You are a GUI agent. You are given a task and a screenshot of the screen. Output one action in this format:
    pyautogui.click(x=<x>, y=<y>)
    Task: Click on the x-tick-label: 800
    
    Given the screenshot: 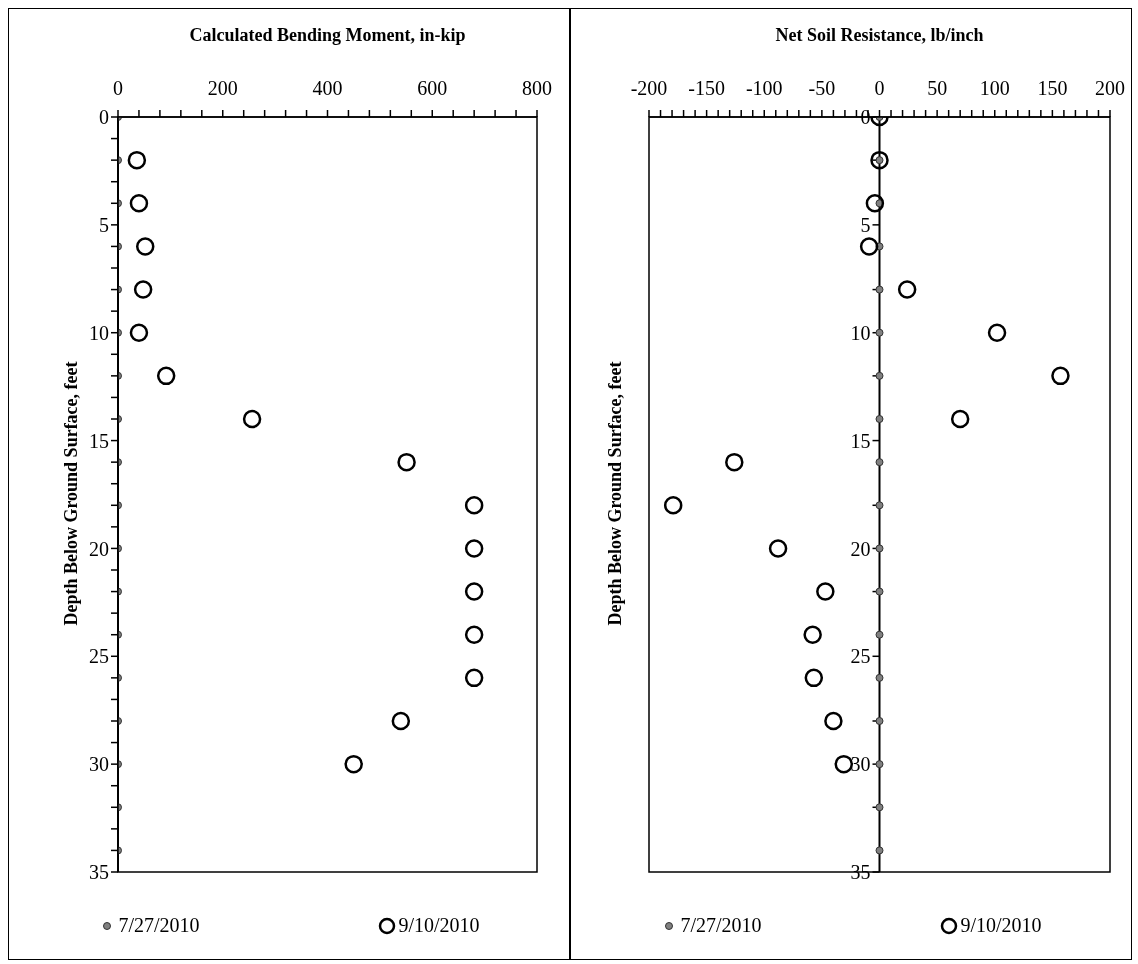 What is the action you would take?
    pyautogui.click(x=537, y=88)
    